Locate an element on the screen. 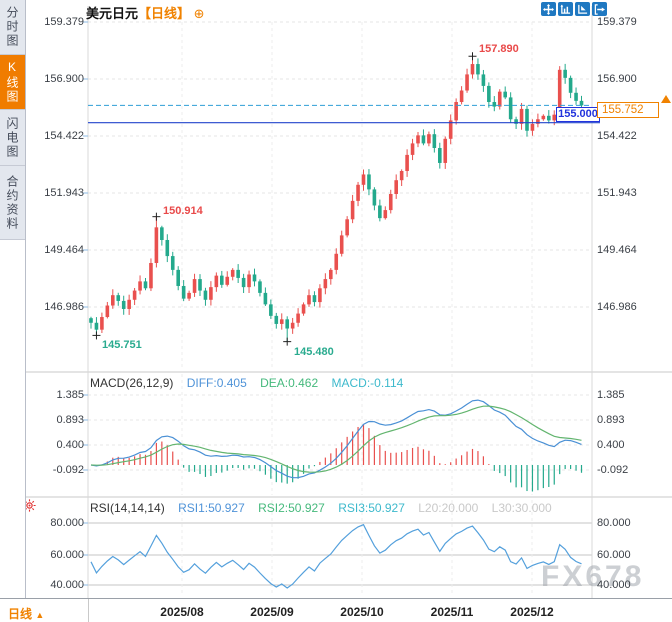 The width and height of the screenshot is (672, 622). rsi3-value: RSI3:50.927 is located at coordinates (371, 508).